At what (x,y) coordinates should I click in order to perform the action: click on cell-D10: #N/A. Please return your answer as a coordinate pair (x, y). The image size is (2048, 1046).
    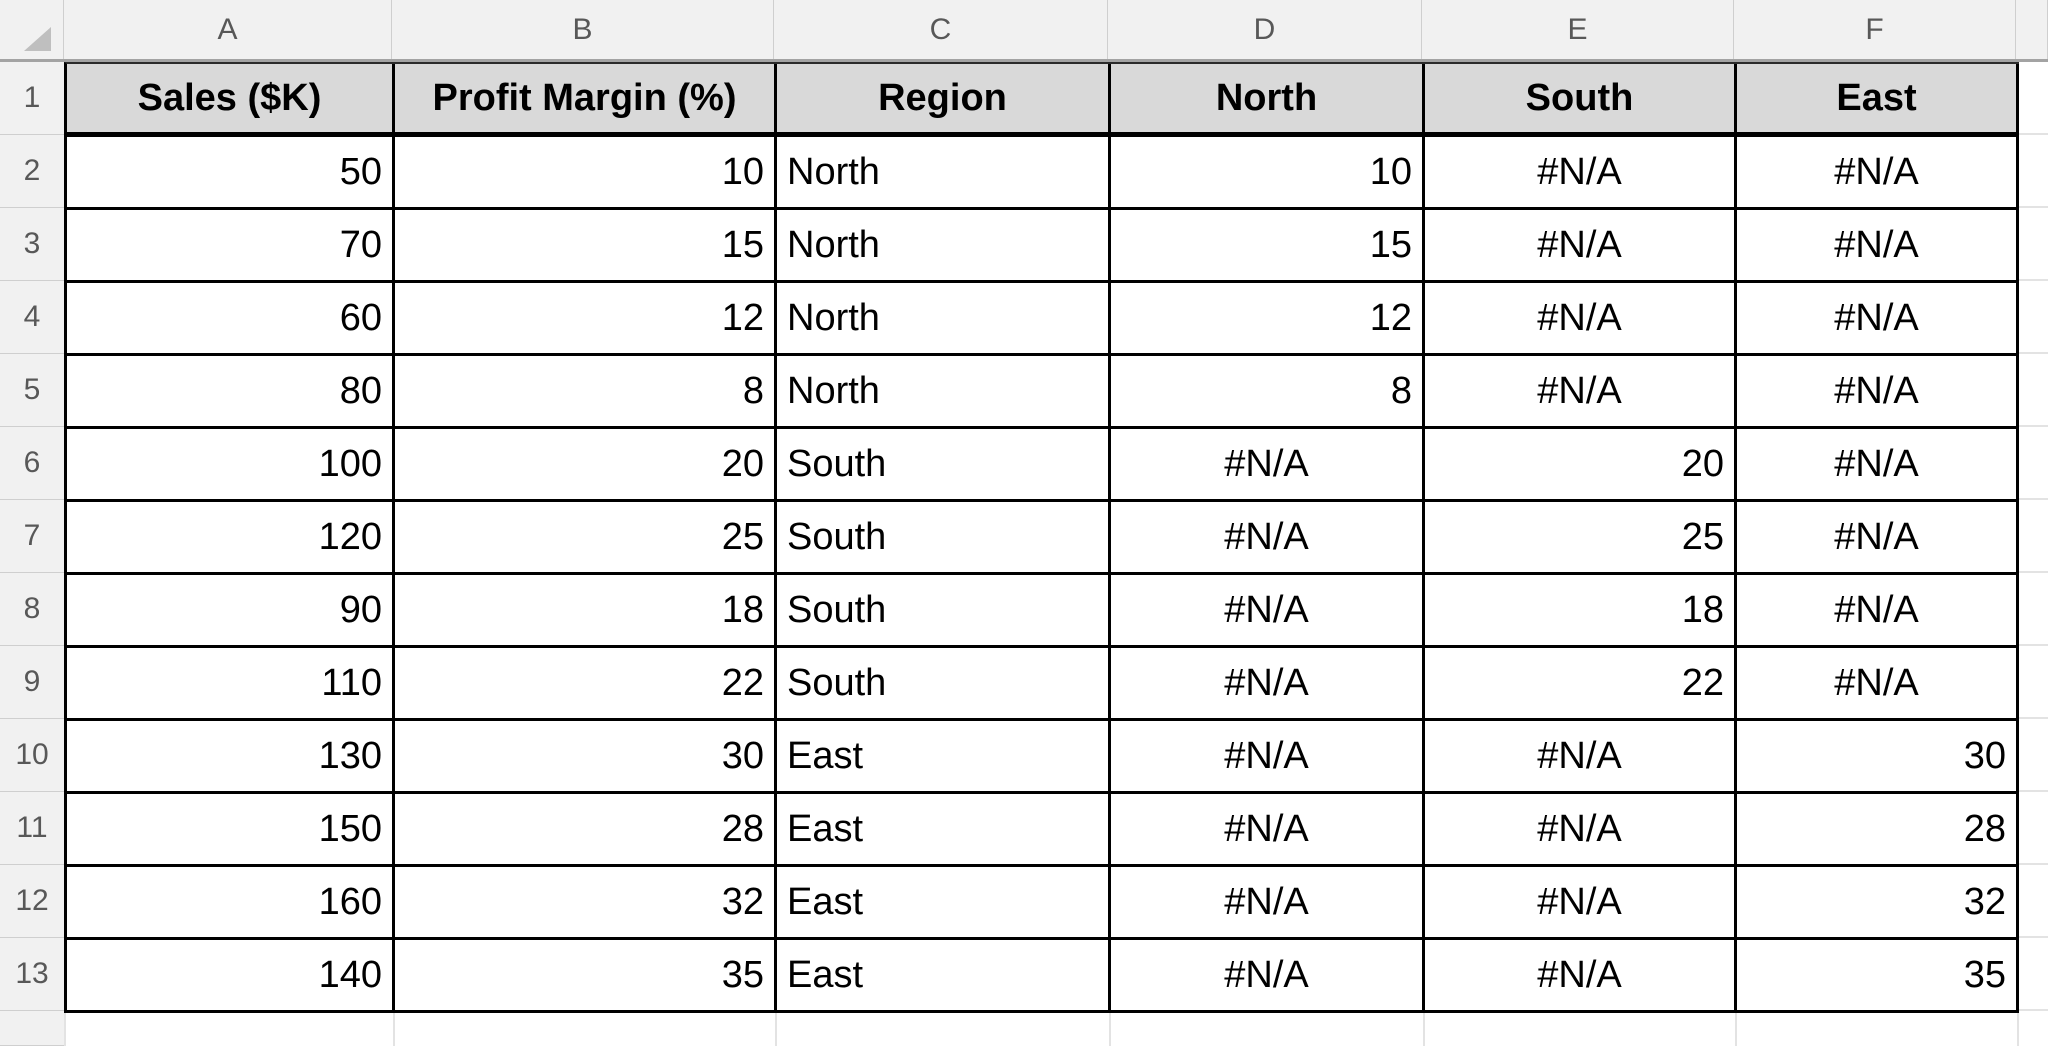
    Looking at the image, I should click on (1268, 757).